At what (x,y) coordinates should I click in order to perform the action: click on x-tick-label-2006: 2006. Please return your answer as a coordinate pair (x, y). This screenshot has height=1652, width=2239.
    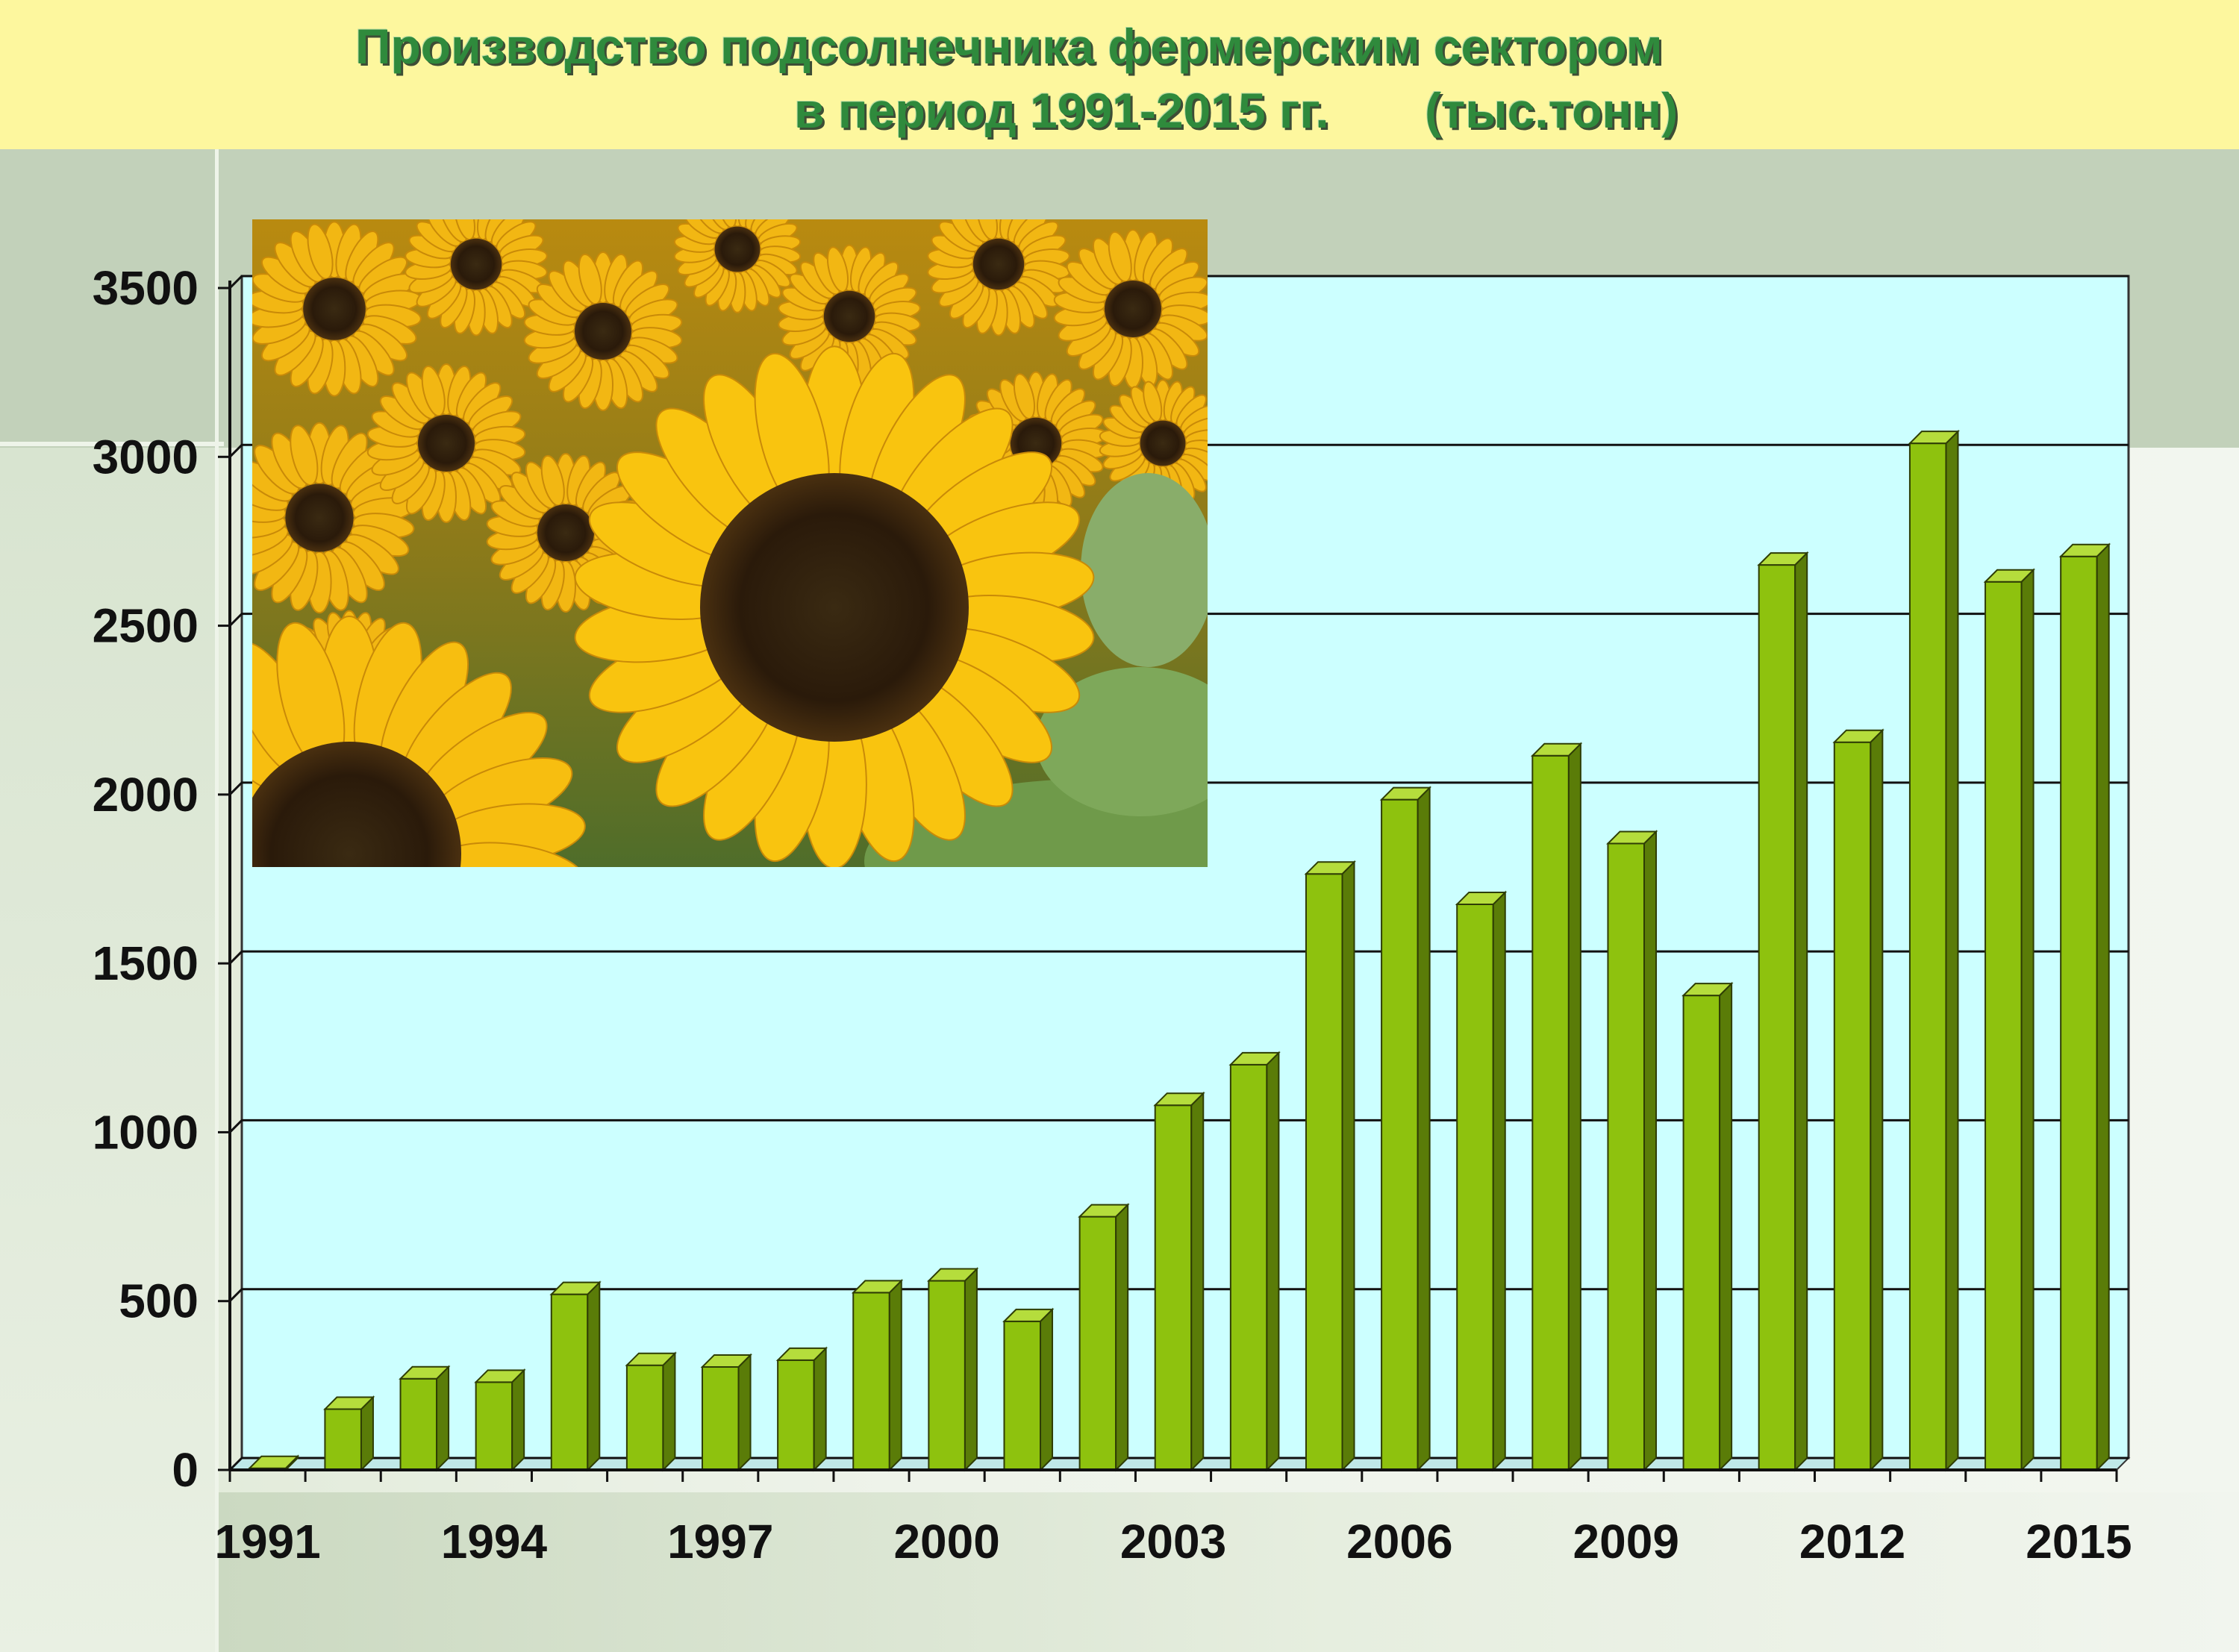
    Looking at the image, I should click on (1399, 1541).